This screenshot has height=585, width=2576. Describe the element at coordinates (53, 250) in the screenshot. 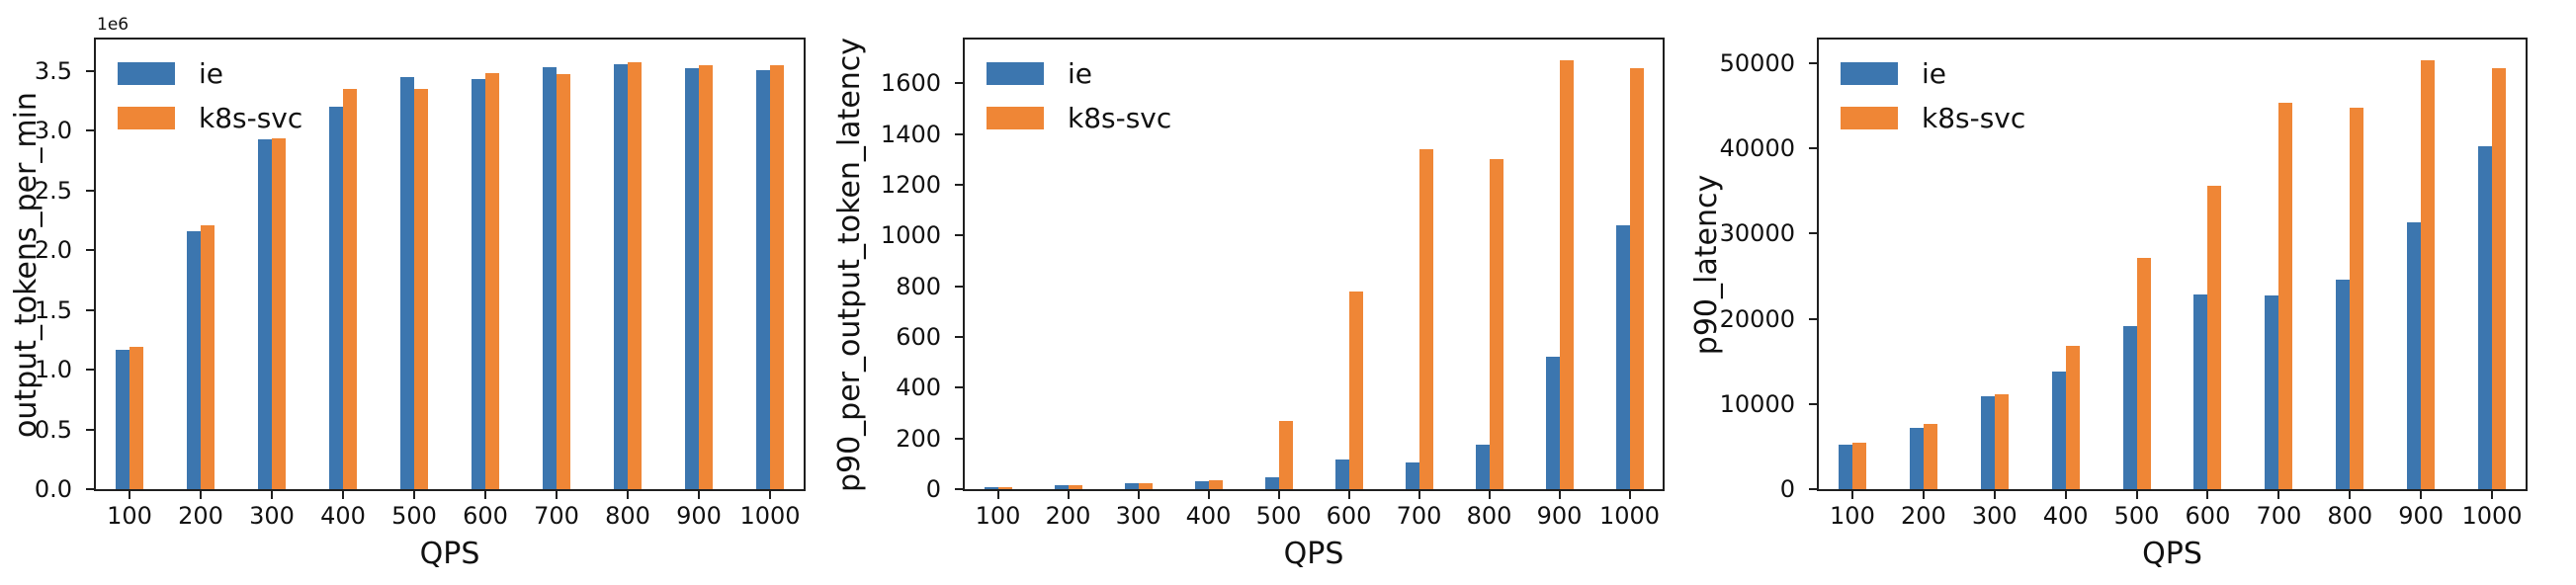

I see `y-tick-label: 2.0` at that location.